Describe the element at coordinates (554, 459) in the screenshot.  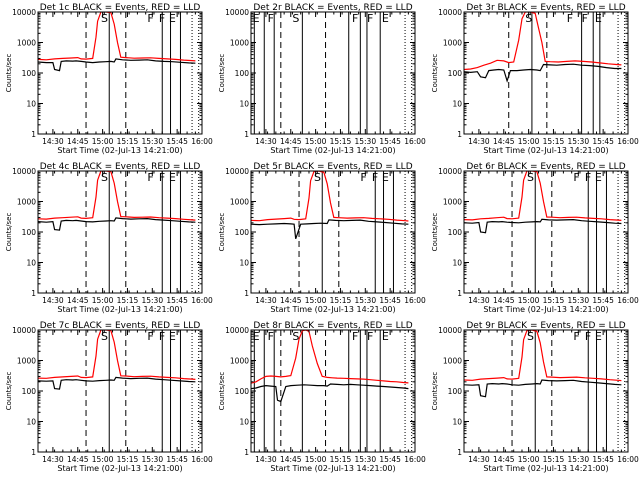
I see `x-tick-label: 15:15` at that location.